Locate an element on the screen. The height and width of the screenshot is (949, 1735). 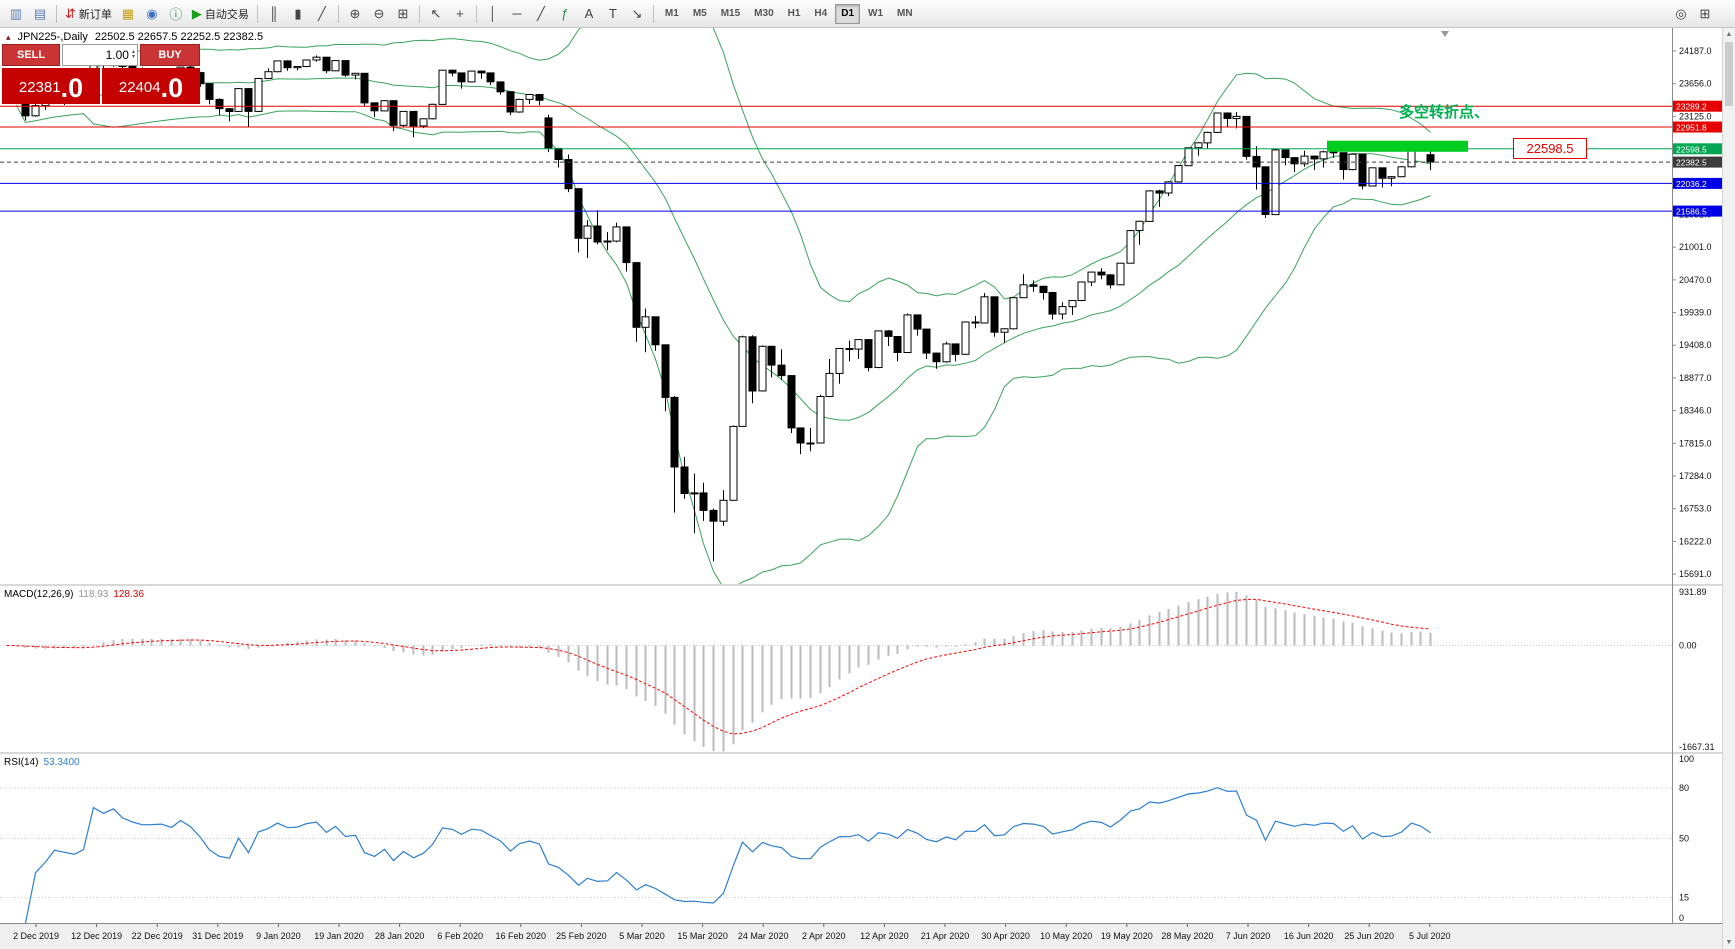
window-layout-icon: ⊞ is located at coordinates (1705, 14).